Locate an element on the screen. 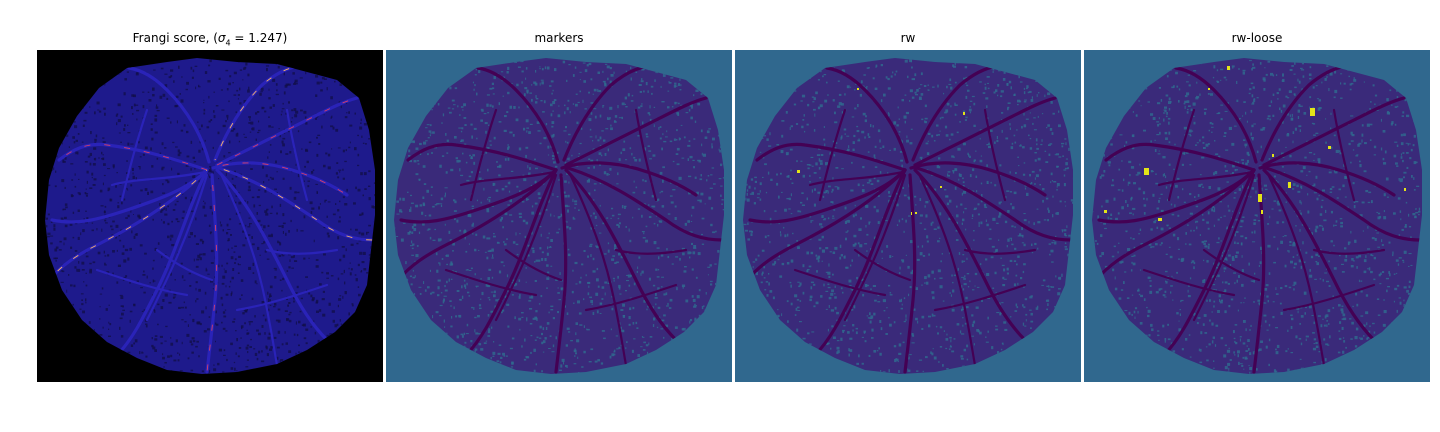 The height and width of the screenshot is (432, 1440). frangi-title-sigma: σ is located at coordinates (221, 38).